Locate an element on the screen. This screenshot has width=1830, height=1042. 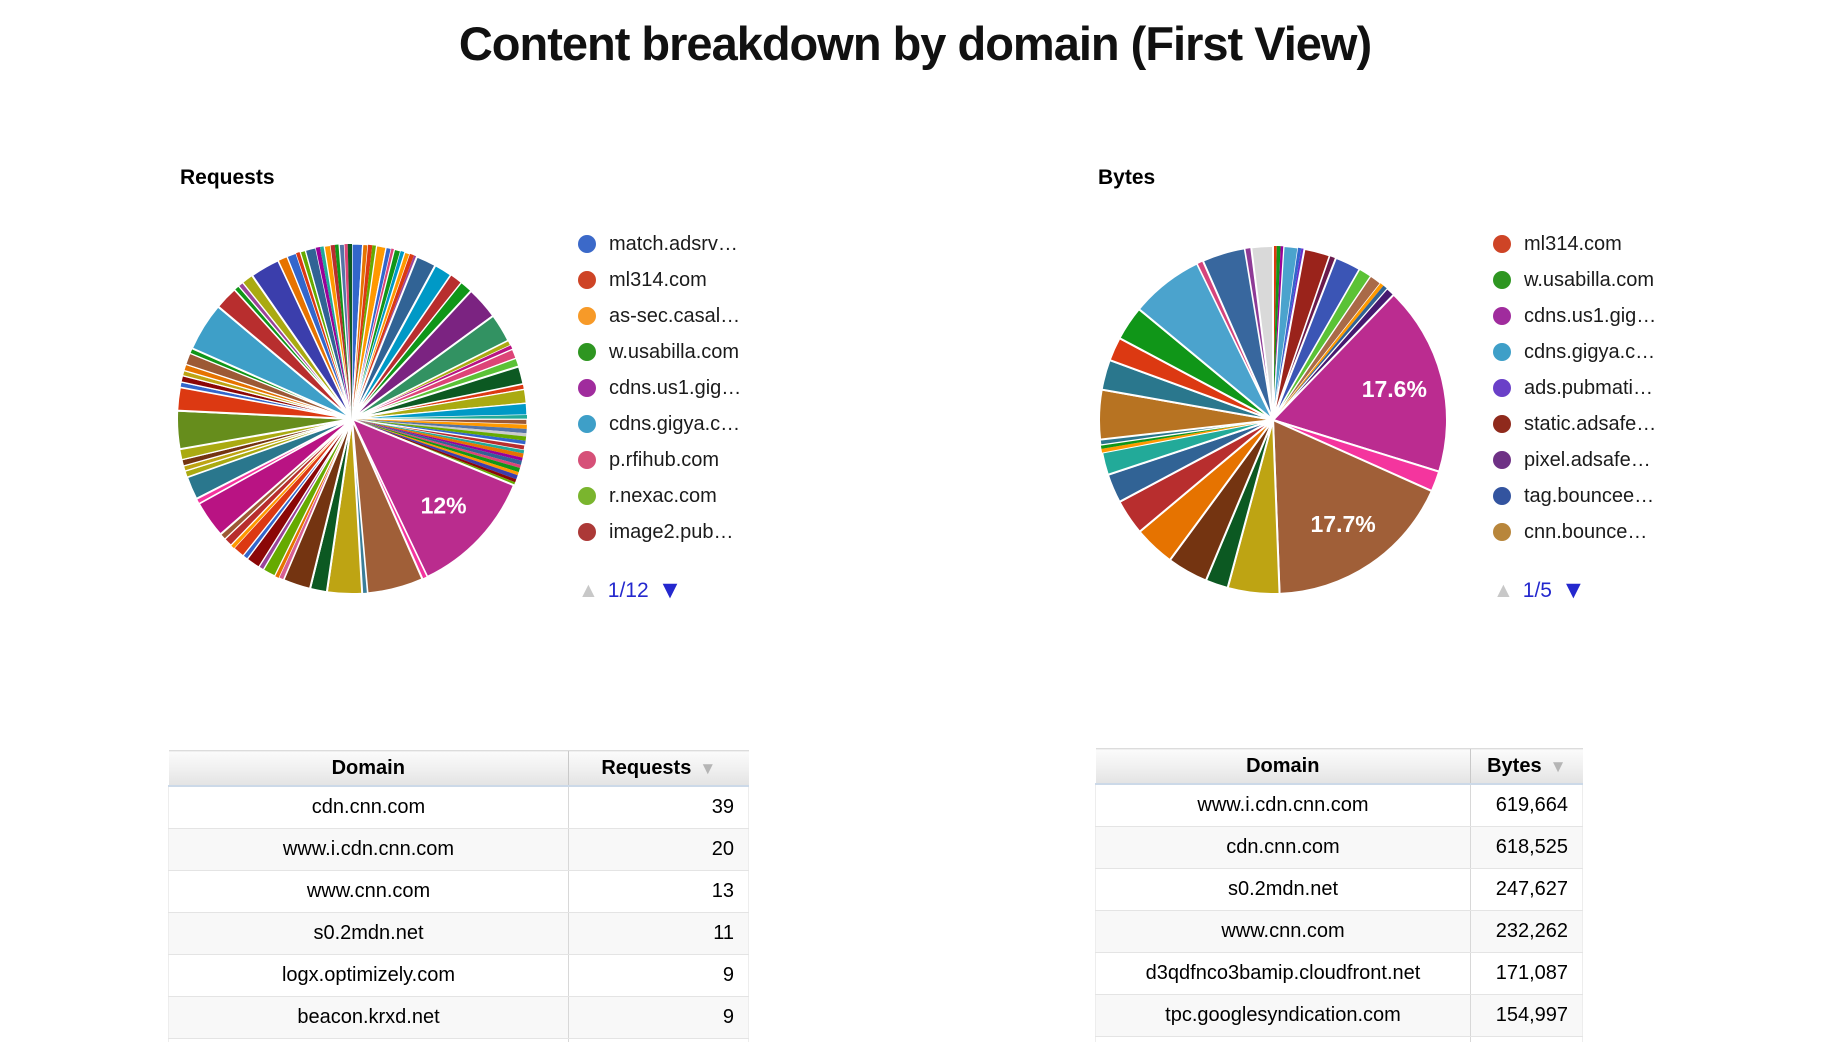
table-row: d3qdfnco3bamip.cloudfront.net 171,087 is located at coordinates (1339, 973).